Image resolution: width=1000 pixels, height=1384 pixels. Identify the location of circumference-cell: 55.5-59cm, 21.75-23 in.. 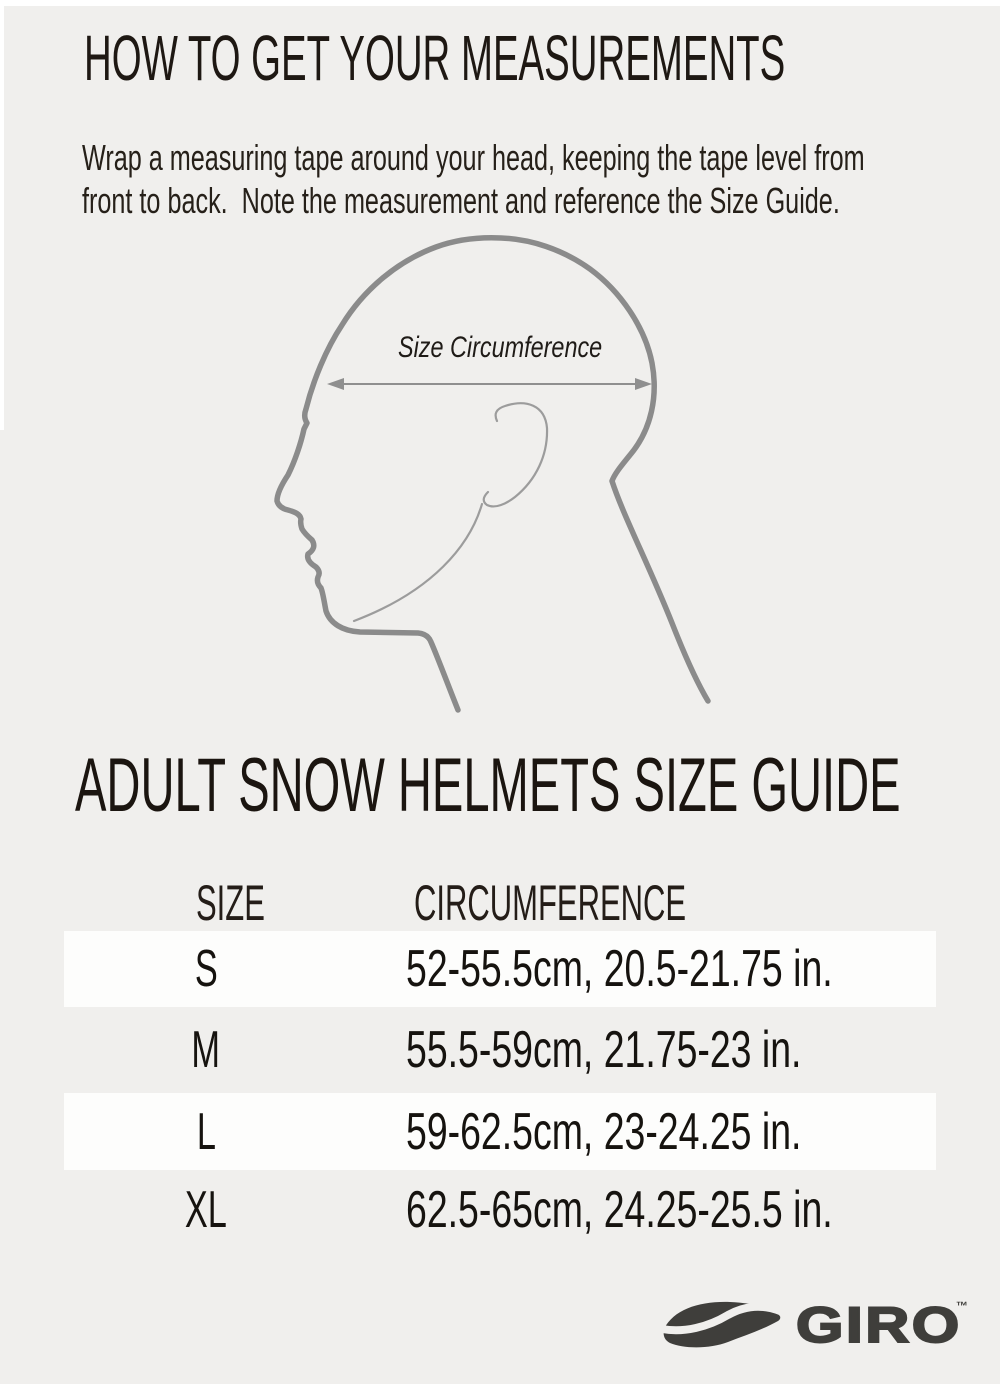
(604, 1050).